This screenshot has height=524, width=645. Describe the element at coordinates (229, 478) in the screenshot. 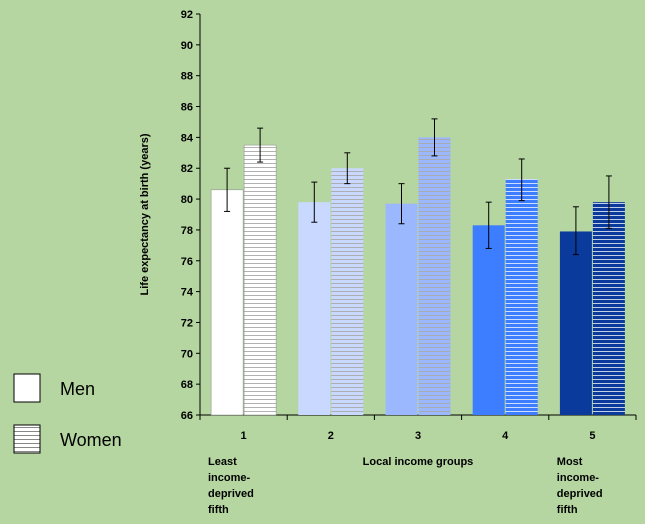

I see `category-note-1: income-` at that location.